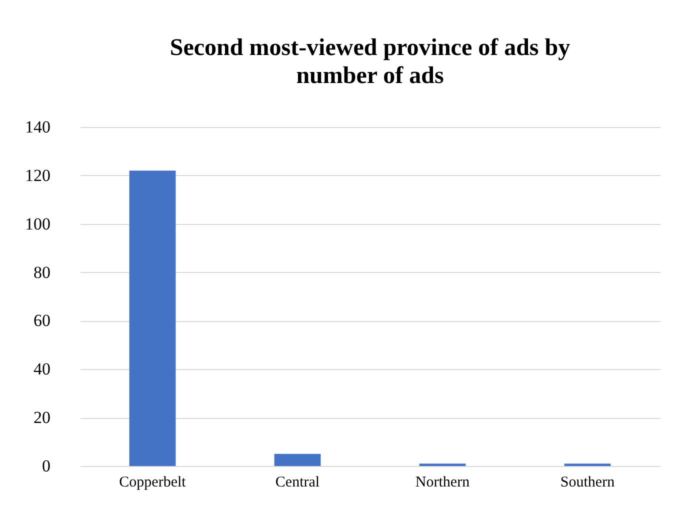 The image size is (695, 512). Describe the element at coordinates (442, 482) in the screenshot. I see `x-tick-label: Northern` at that location.